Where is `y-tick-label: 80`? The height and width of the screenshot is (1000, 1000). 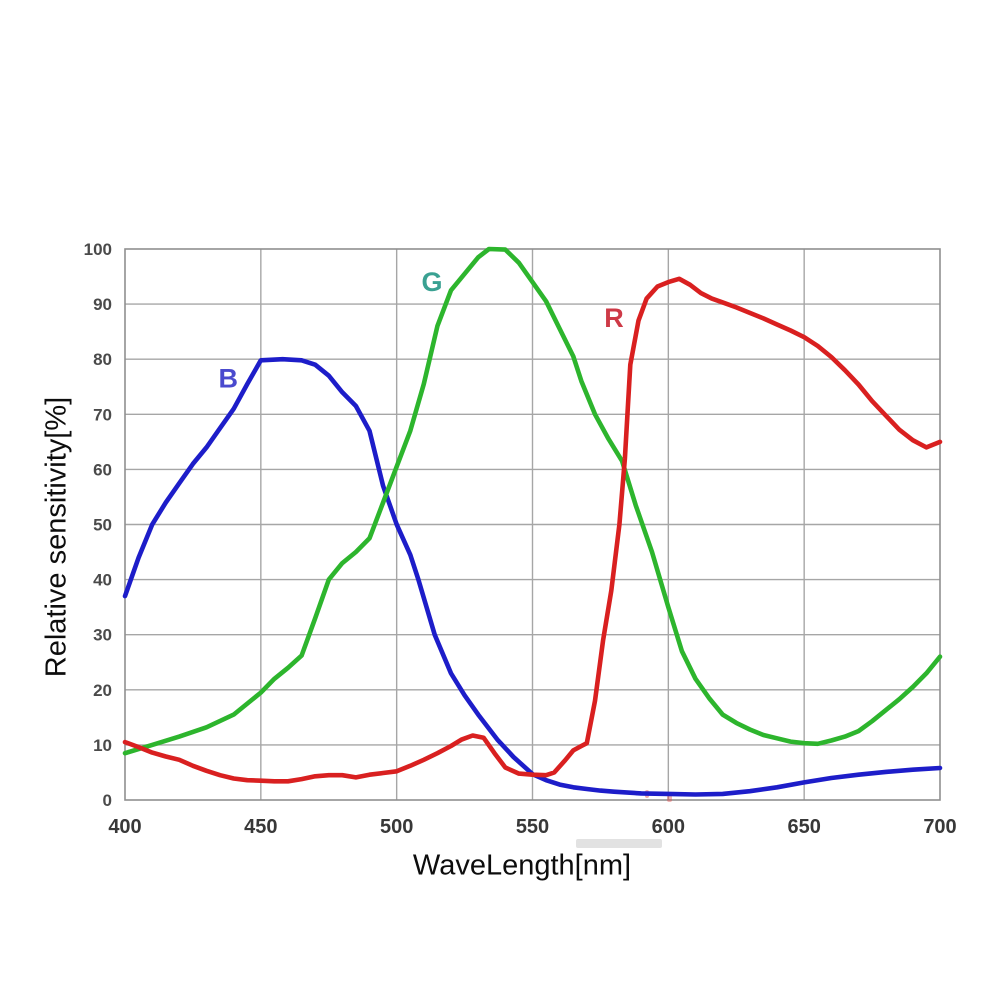 y-tick-label: 80 is located at coordinates (102, 359).